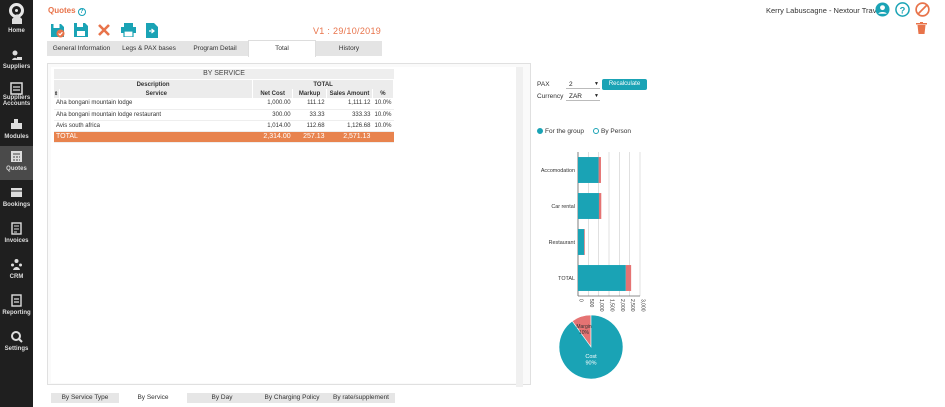 The height and width of the screenshot is (407, 945). What do you see at coordinates (624, 84) in the screenshot?
I see `recalculate-button: Recalculate` at bounding box center [624, 84].